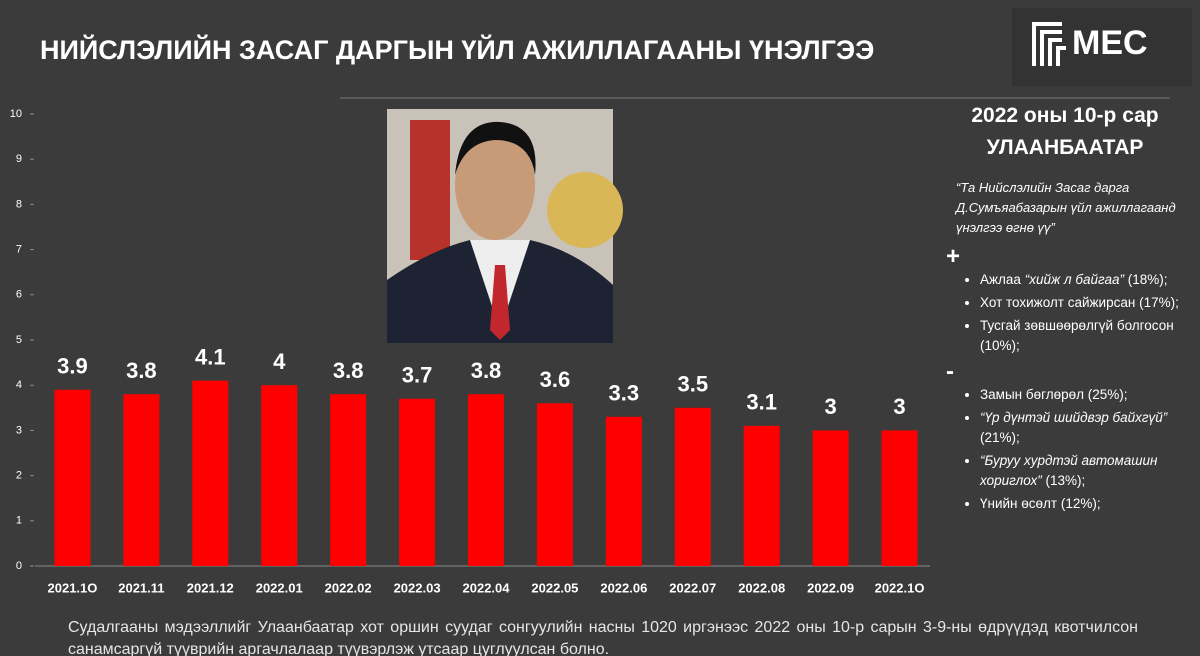  I want to click on data-label: 3.7, so click(417, 375).